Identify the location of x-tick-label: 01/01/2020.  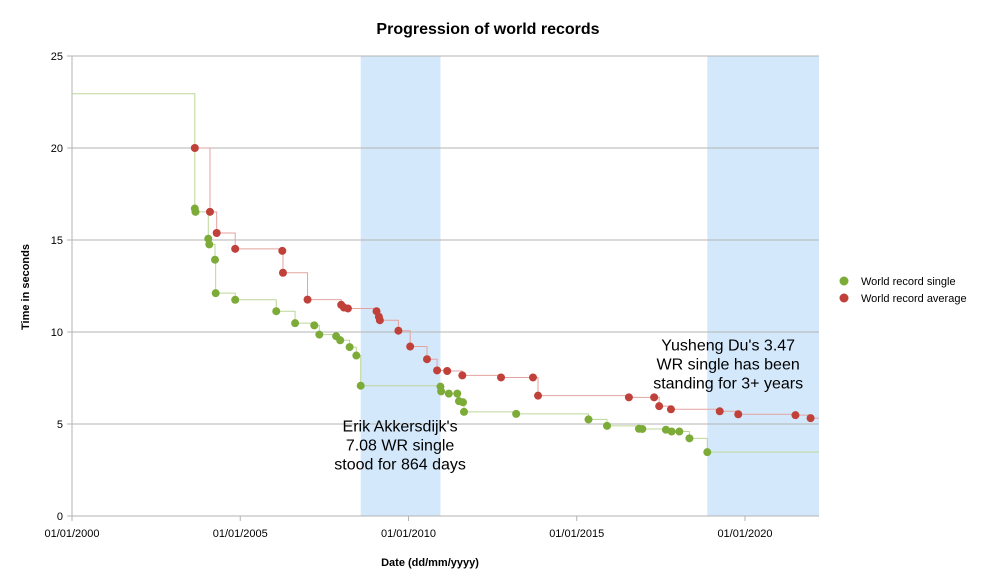
(744, 534).